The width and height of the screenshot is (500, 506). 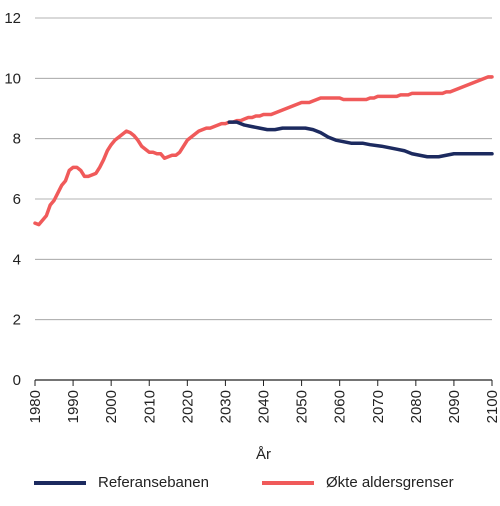 I want to click on legend-item-referansebanen: Referansebanen, so click(x=121, y=482).